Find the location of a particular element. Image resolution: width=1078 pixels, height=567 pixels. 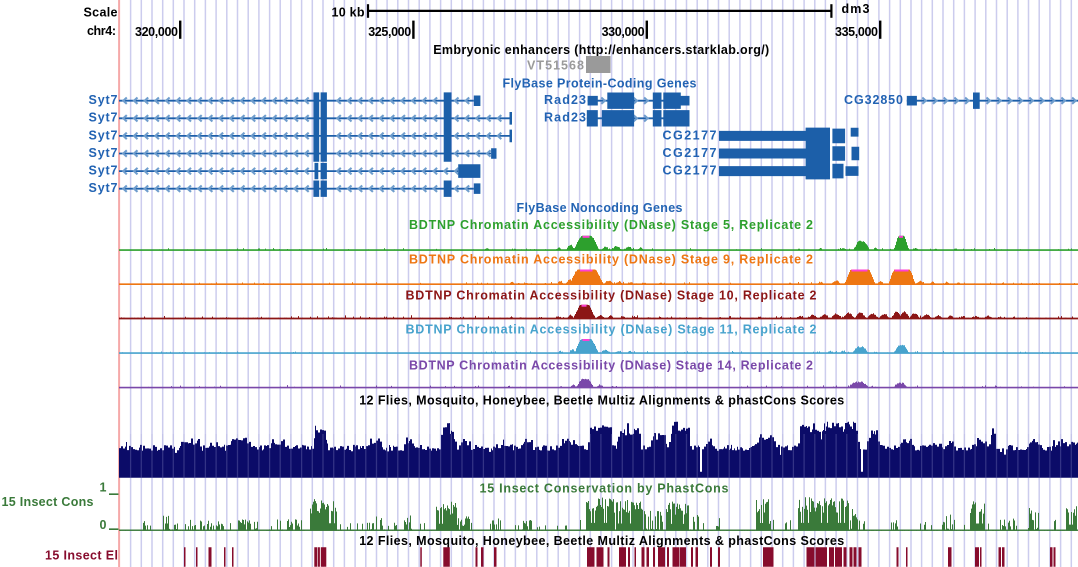

svg-text: 1 is located at coordinates (103, 488).